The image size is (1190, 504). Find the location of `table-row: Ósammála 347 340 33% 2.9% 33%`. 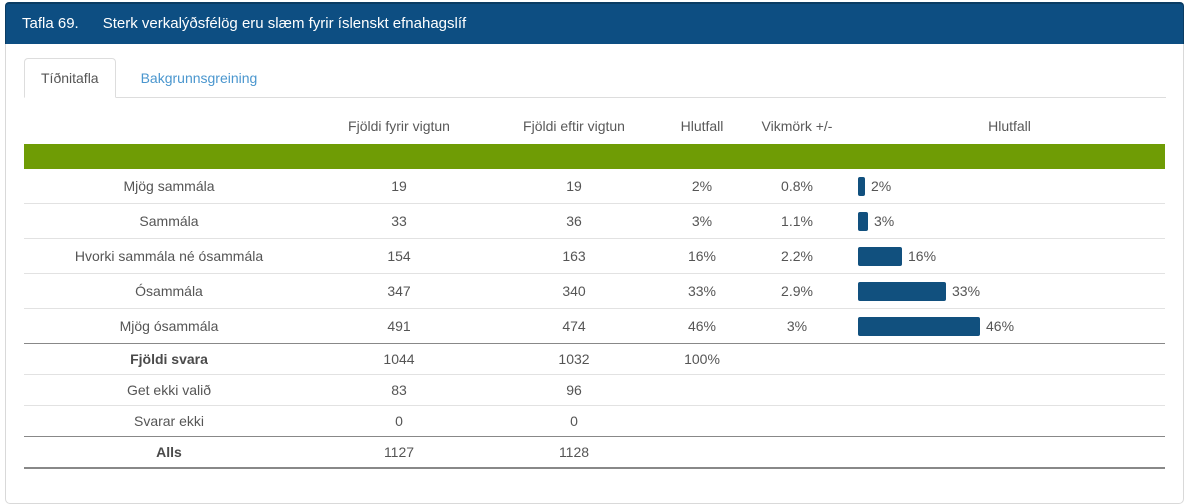

table-row: Ósammála 347 340 33% 2.9% 33% is located at coordinates (594, 291).